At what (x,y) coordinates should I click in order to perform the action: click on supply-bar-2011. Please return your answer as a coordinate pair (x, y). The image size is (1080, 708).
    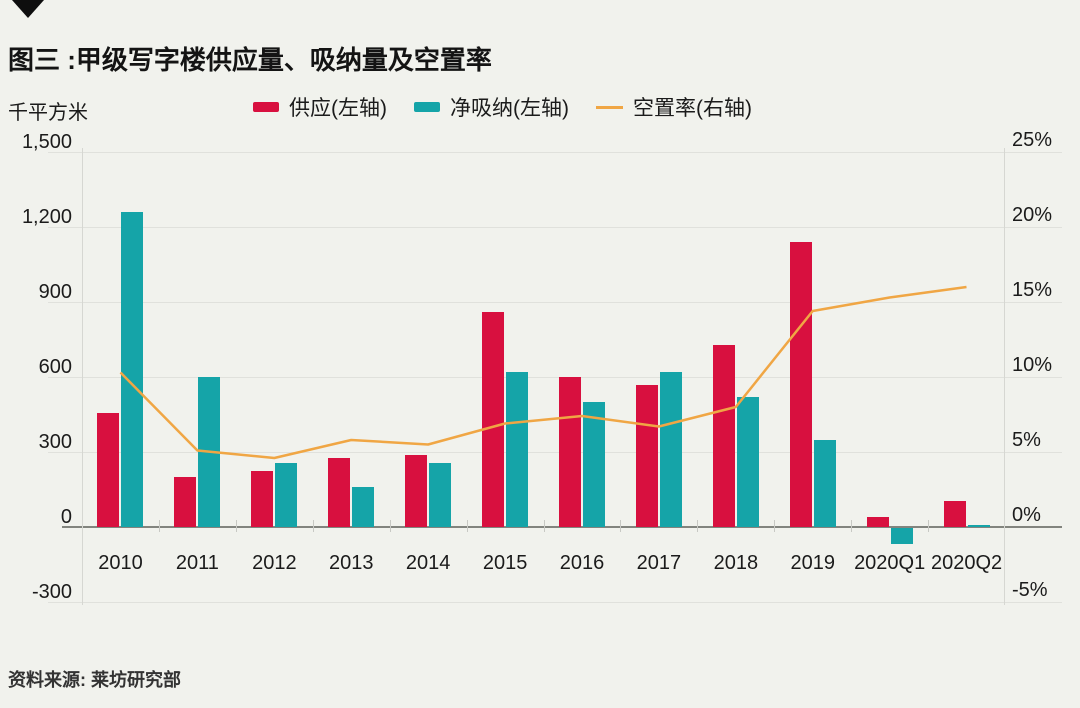
    Looking at the image, I should click on (185, 502).